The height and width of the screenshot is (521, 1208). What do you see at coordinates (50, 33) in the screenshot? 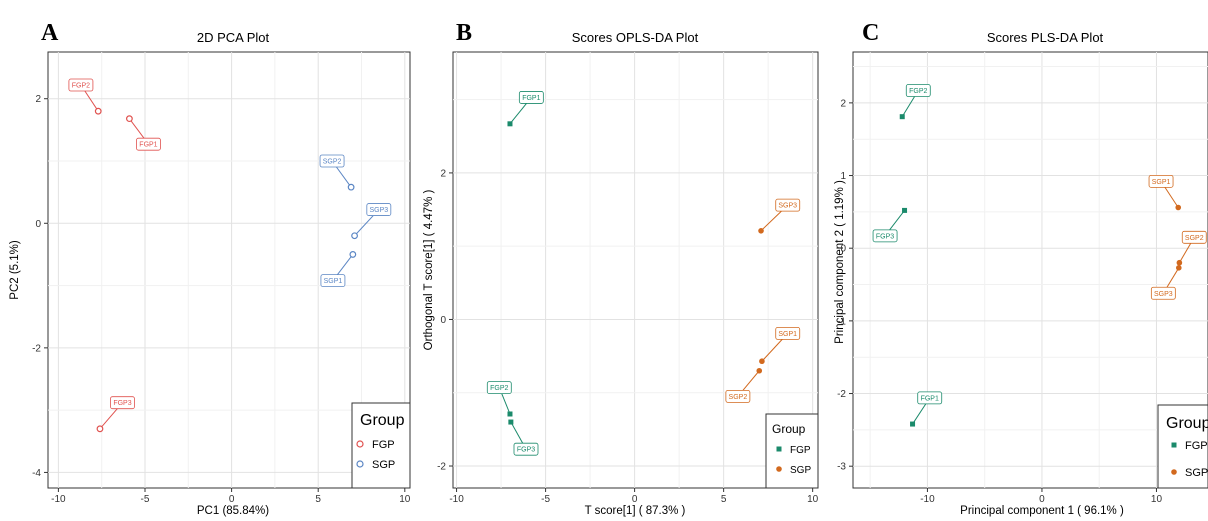
I see `panel-letter: A` at bounding box center [50, 33].